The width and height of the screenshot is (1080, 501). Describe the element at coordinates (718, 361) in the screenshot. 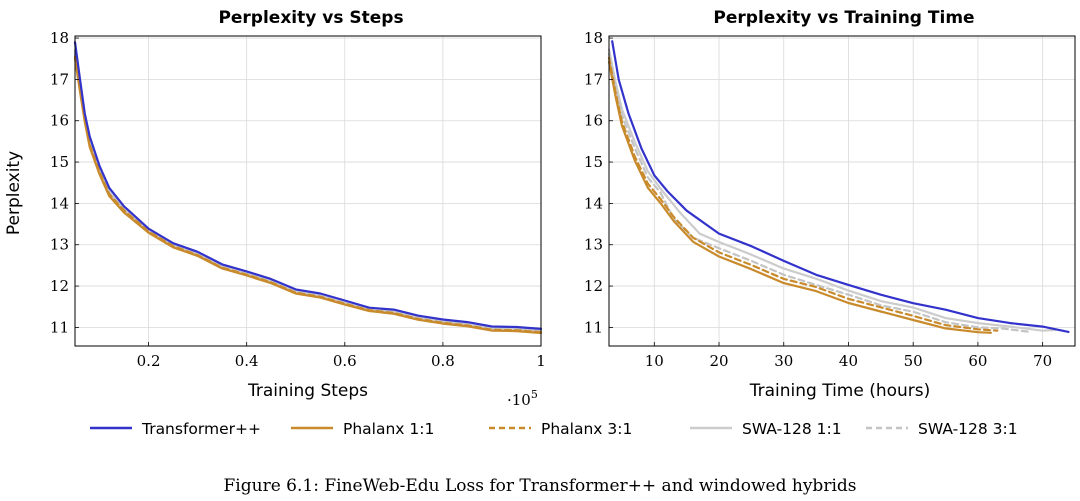

I see `x-tick-label: 20` at that location.